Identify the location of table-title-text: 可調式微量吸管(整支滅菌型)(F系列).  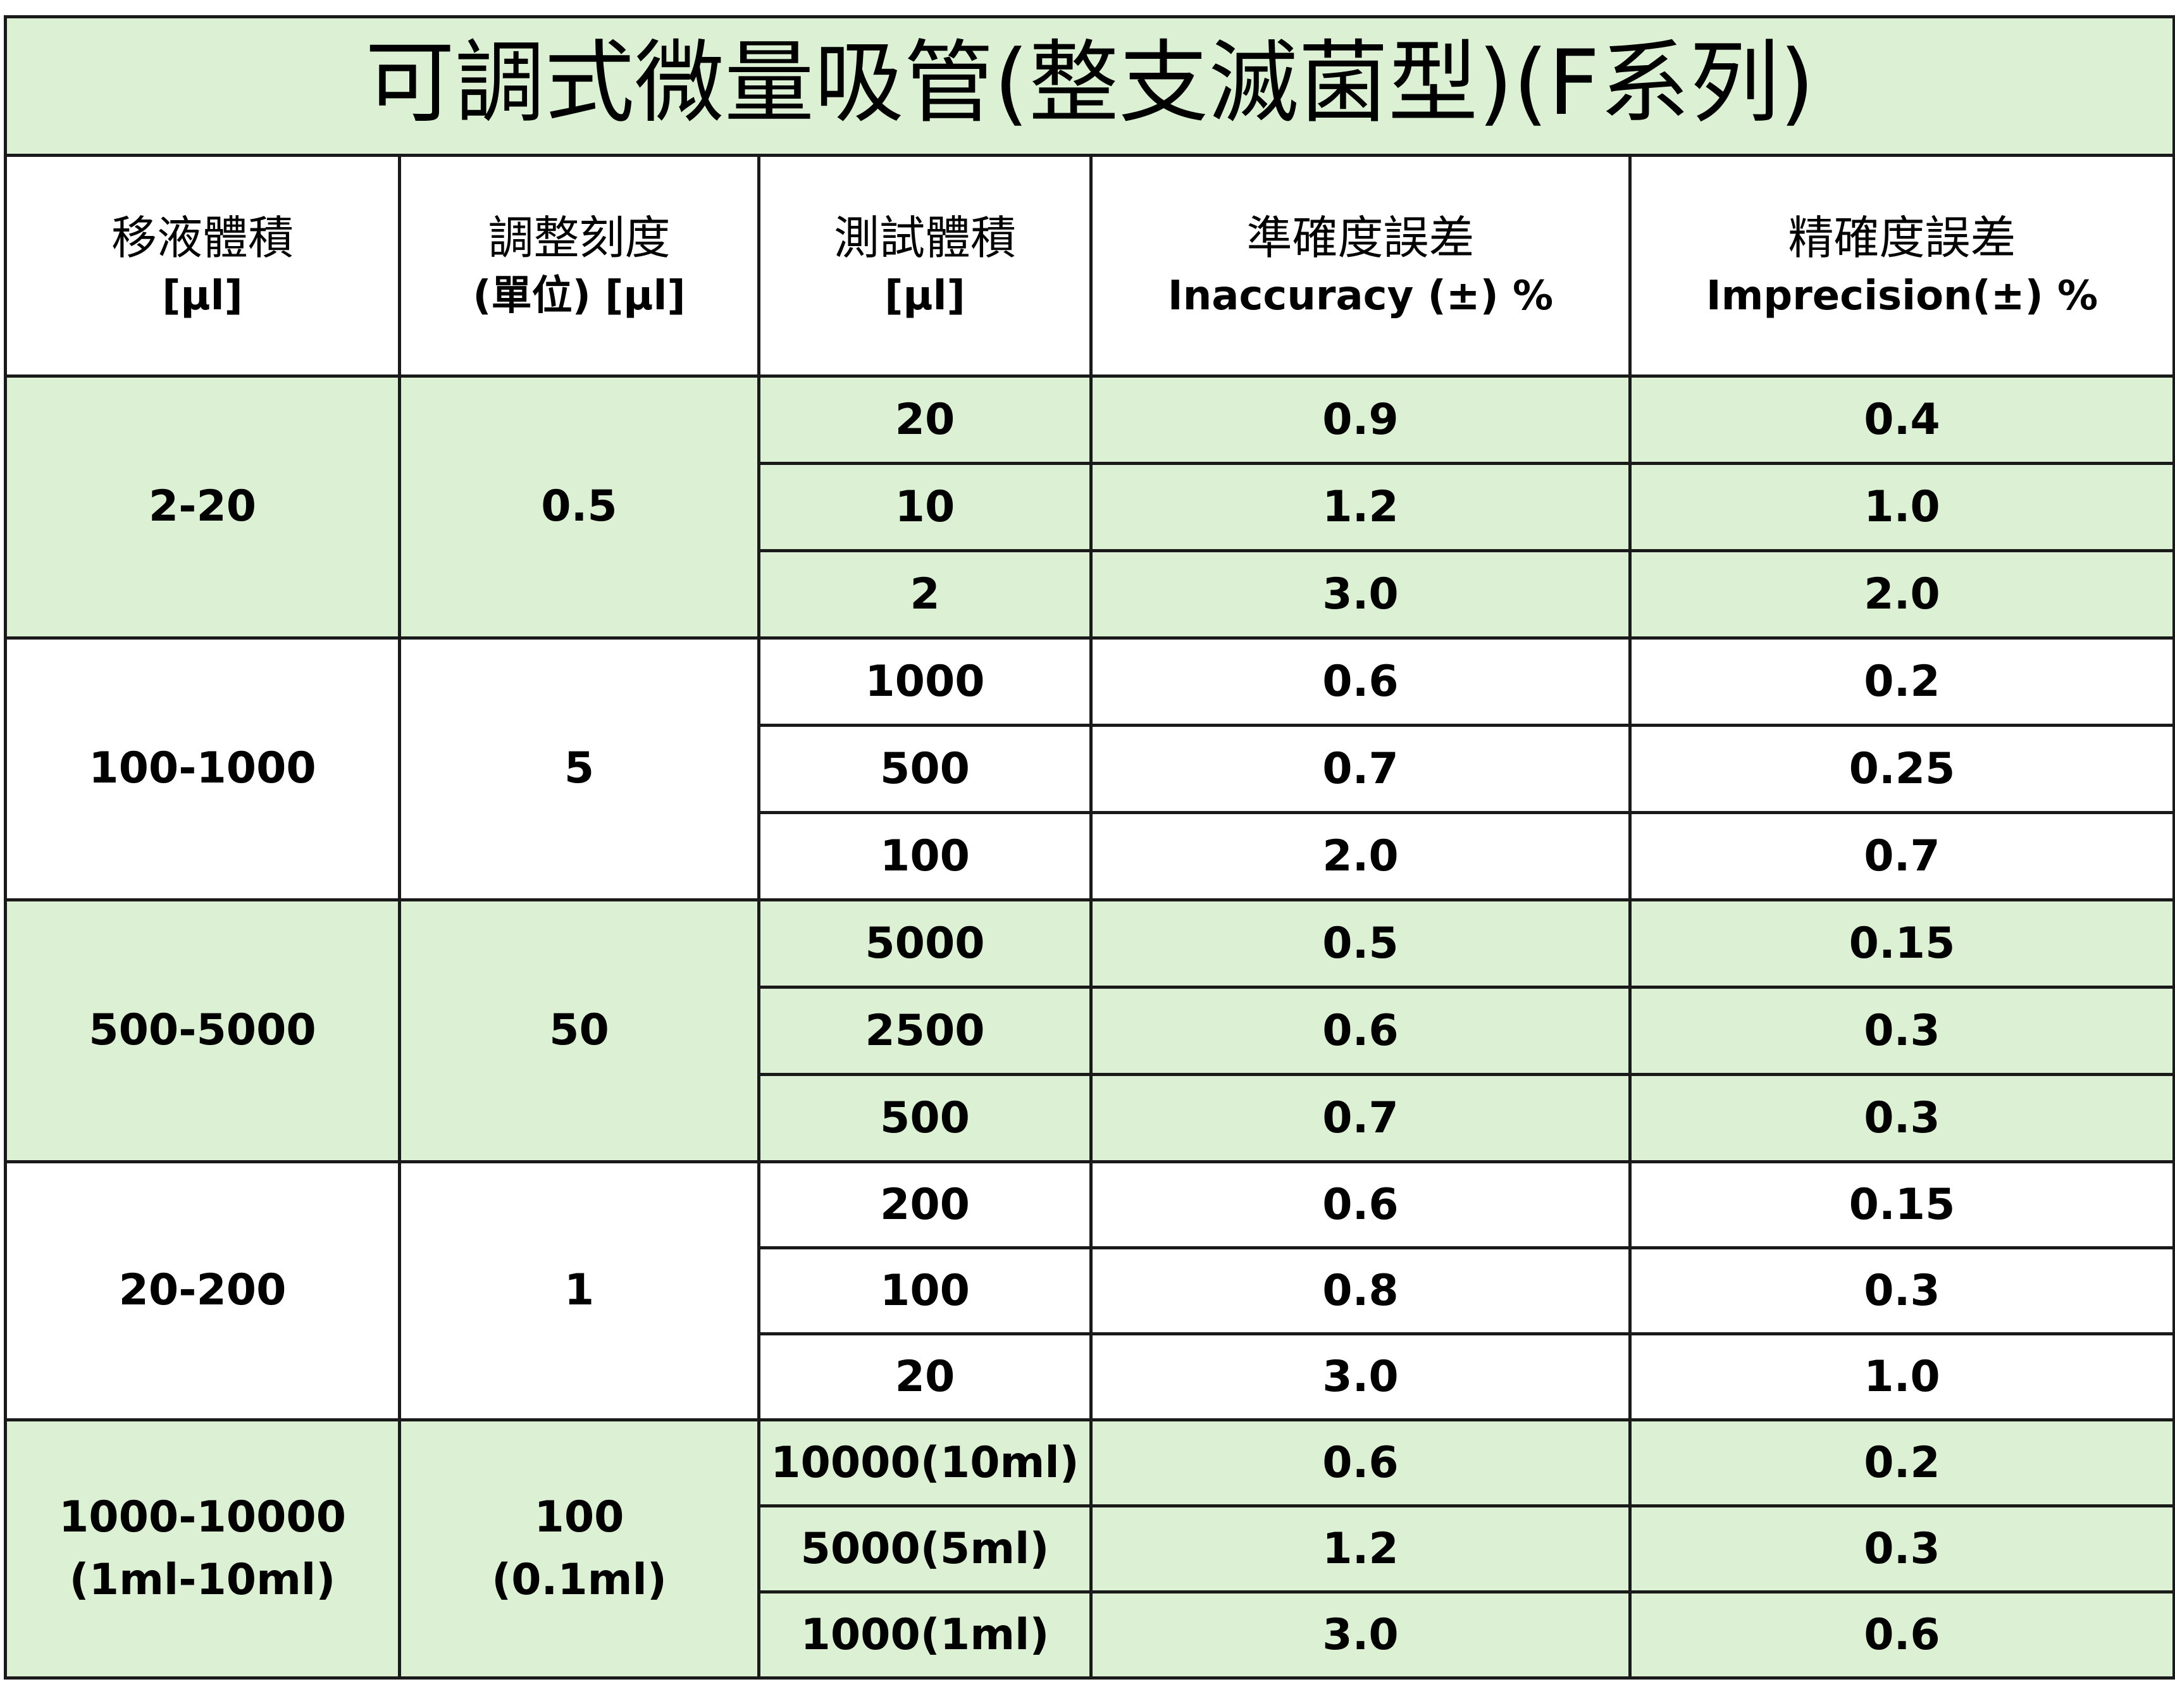
(1089, 83).